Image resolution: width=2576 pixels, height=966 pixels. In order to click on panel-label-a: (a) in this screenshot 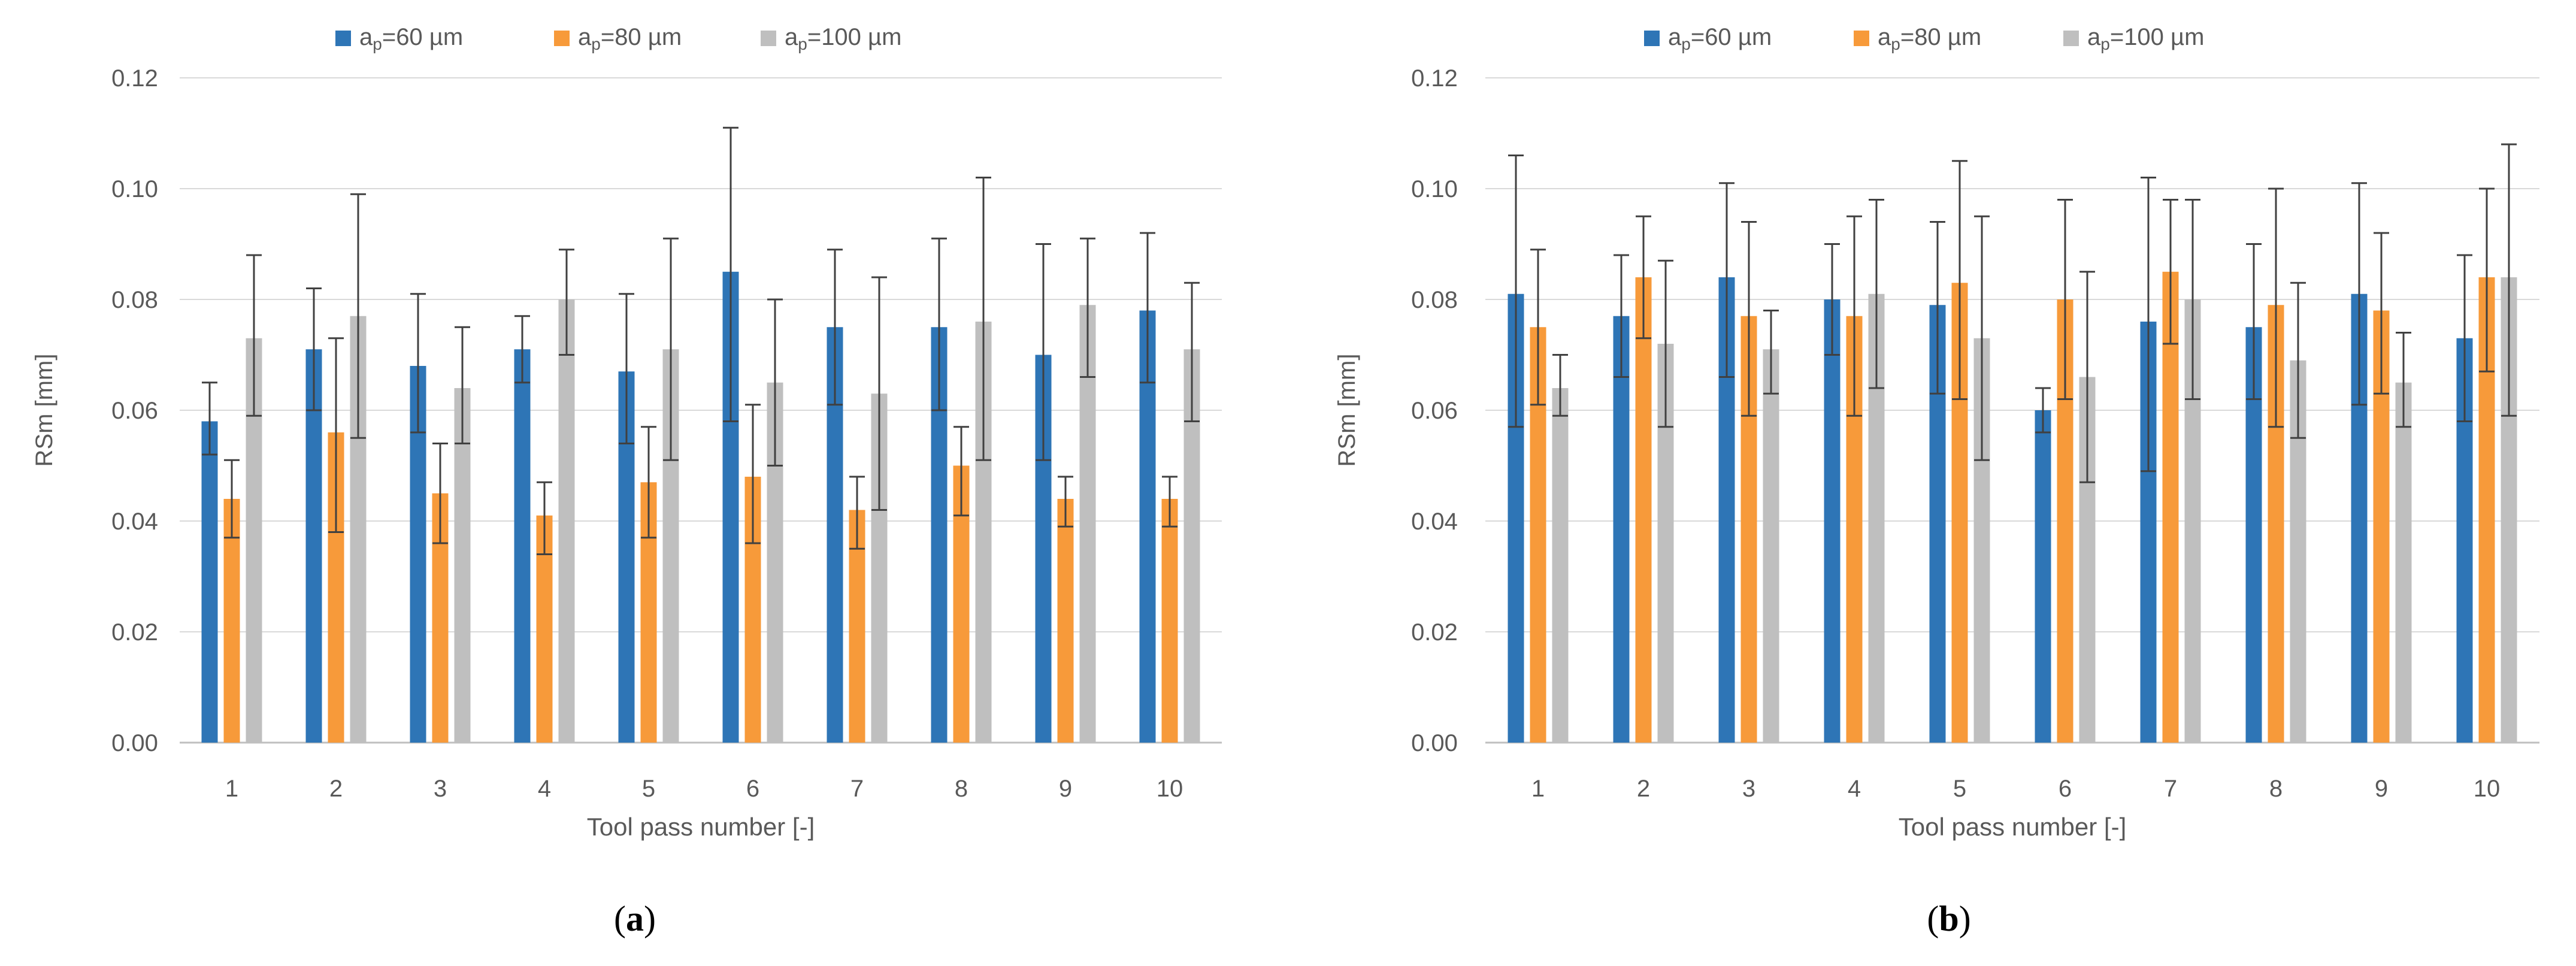, I will do `click(635, 918)`.